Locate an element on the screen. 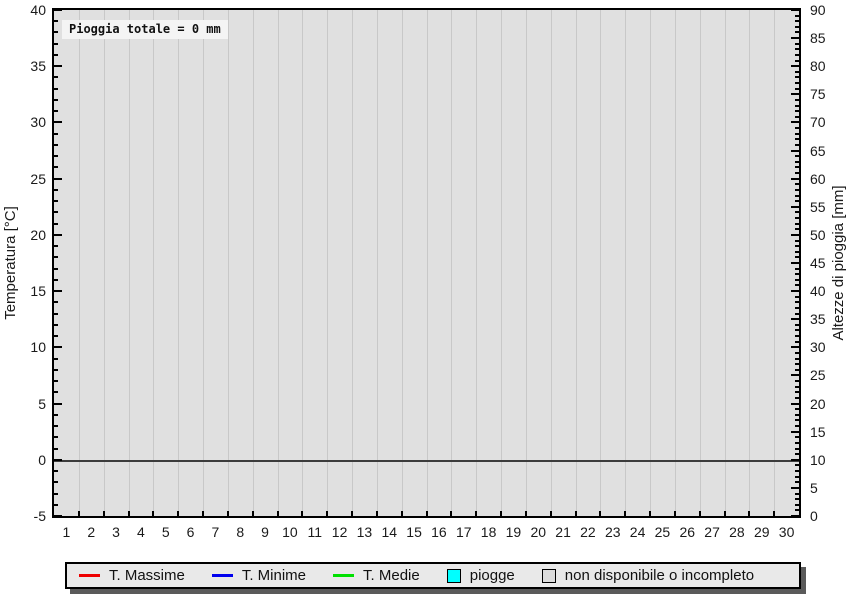 The image size is (865, 600). legend-swatch-t-massime is located at coordinates (89, 575).